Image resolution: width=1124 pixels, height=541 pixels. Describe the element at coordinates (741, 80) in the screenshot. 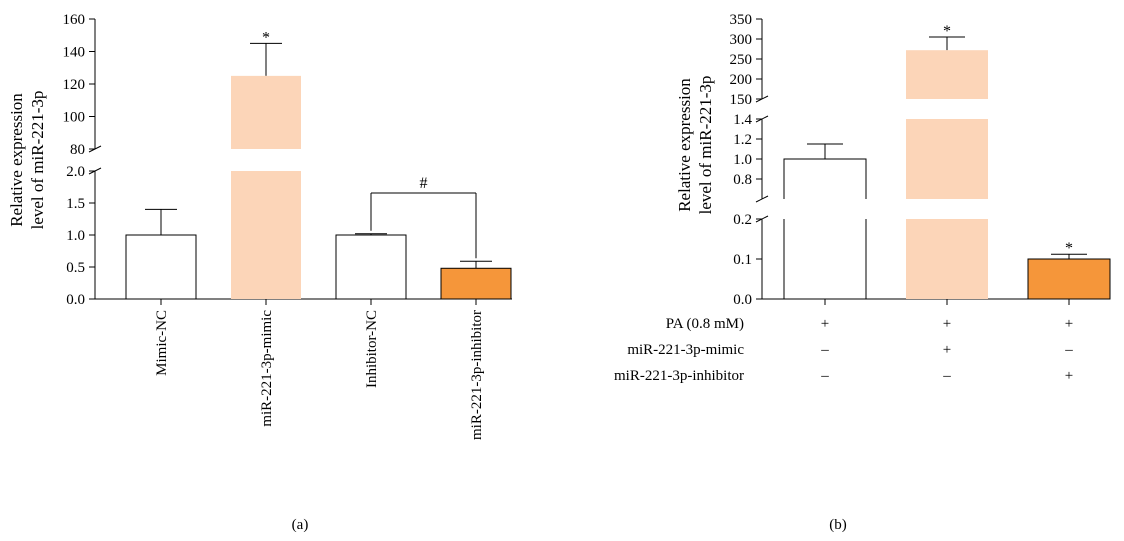

I see `y-tick-label: 200` at that location.